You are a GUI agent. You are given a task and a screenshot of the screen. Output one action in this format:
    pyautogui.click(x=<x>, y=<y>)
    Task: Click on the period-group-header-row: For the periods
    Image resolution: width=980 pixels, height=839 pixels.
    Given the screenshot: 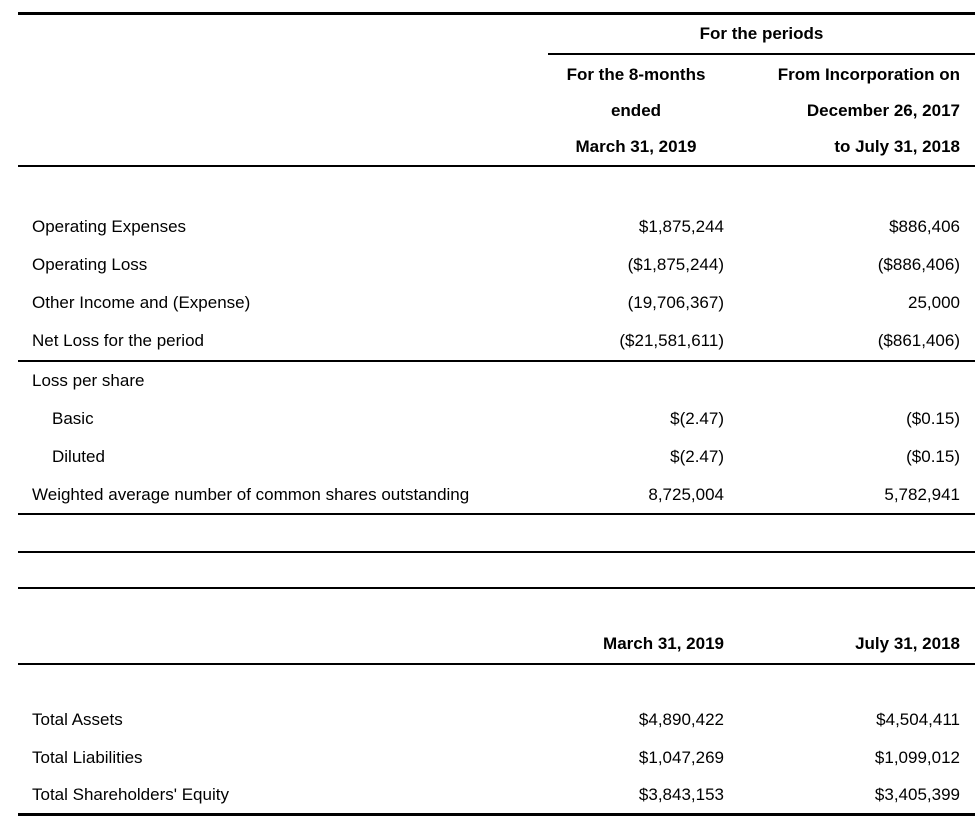 What is the action you would take?
    pyautogui.click(x=496, y=35)
    